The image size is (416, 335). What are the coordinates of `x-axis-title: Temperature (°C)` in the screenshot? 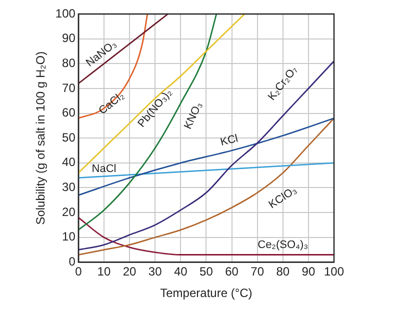 It's located at (206, 293).